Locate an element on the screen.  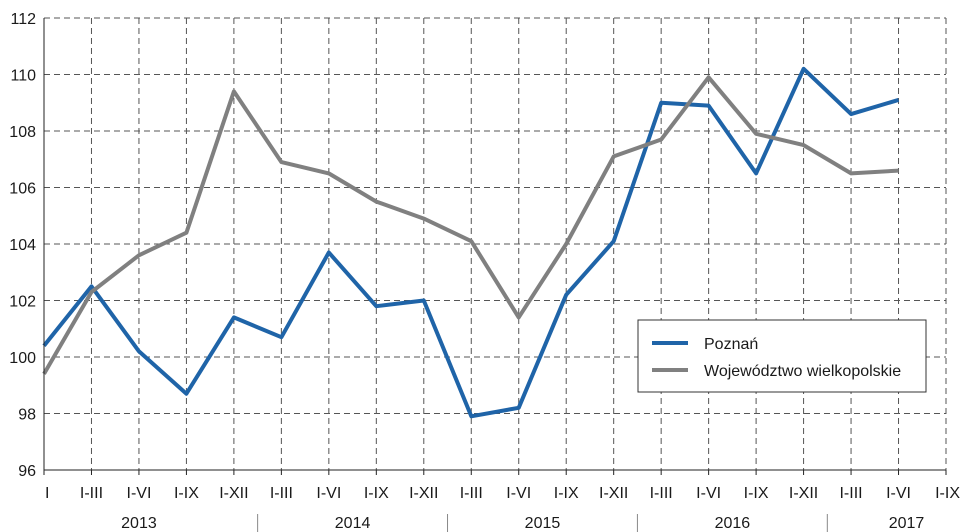
y-tick-label: 98 is located at coordinates (27, 415).